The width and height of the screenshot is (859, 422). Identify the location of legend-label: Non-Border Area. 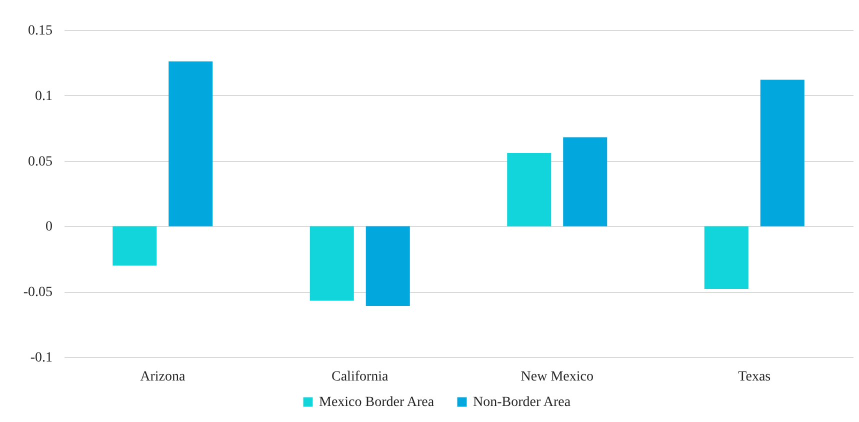
(522, 402).